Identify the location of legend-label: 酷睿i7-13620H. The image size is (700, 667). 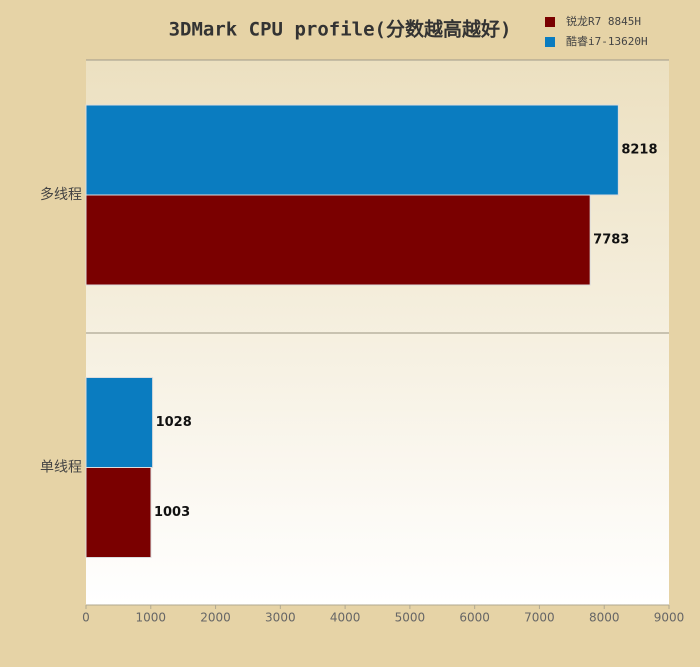
(607, 41).